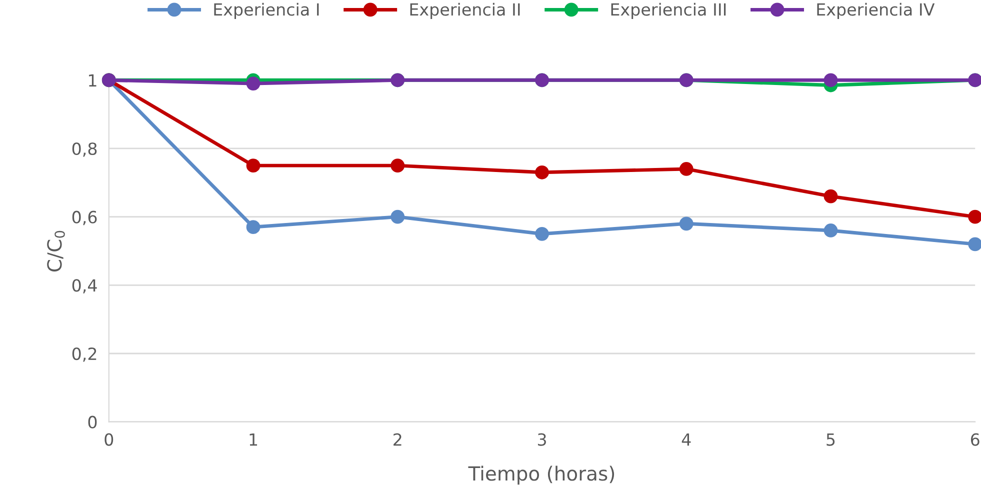  I want to click on legend-label: Experiencia II, so click(465, 11).